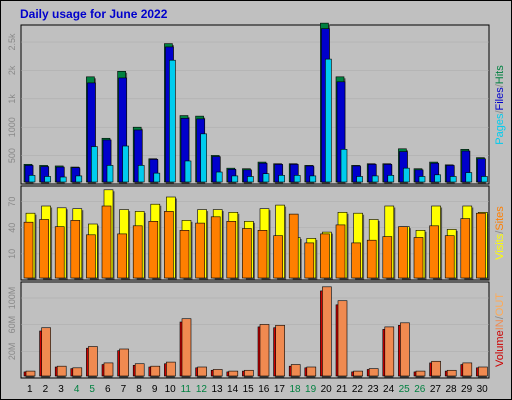 The width and height of the screenshot is (512, 400). I want to click on middle-ytick-label: 70, so click(12, 202).